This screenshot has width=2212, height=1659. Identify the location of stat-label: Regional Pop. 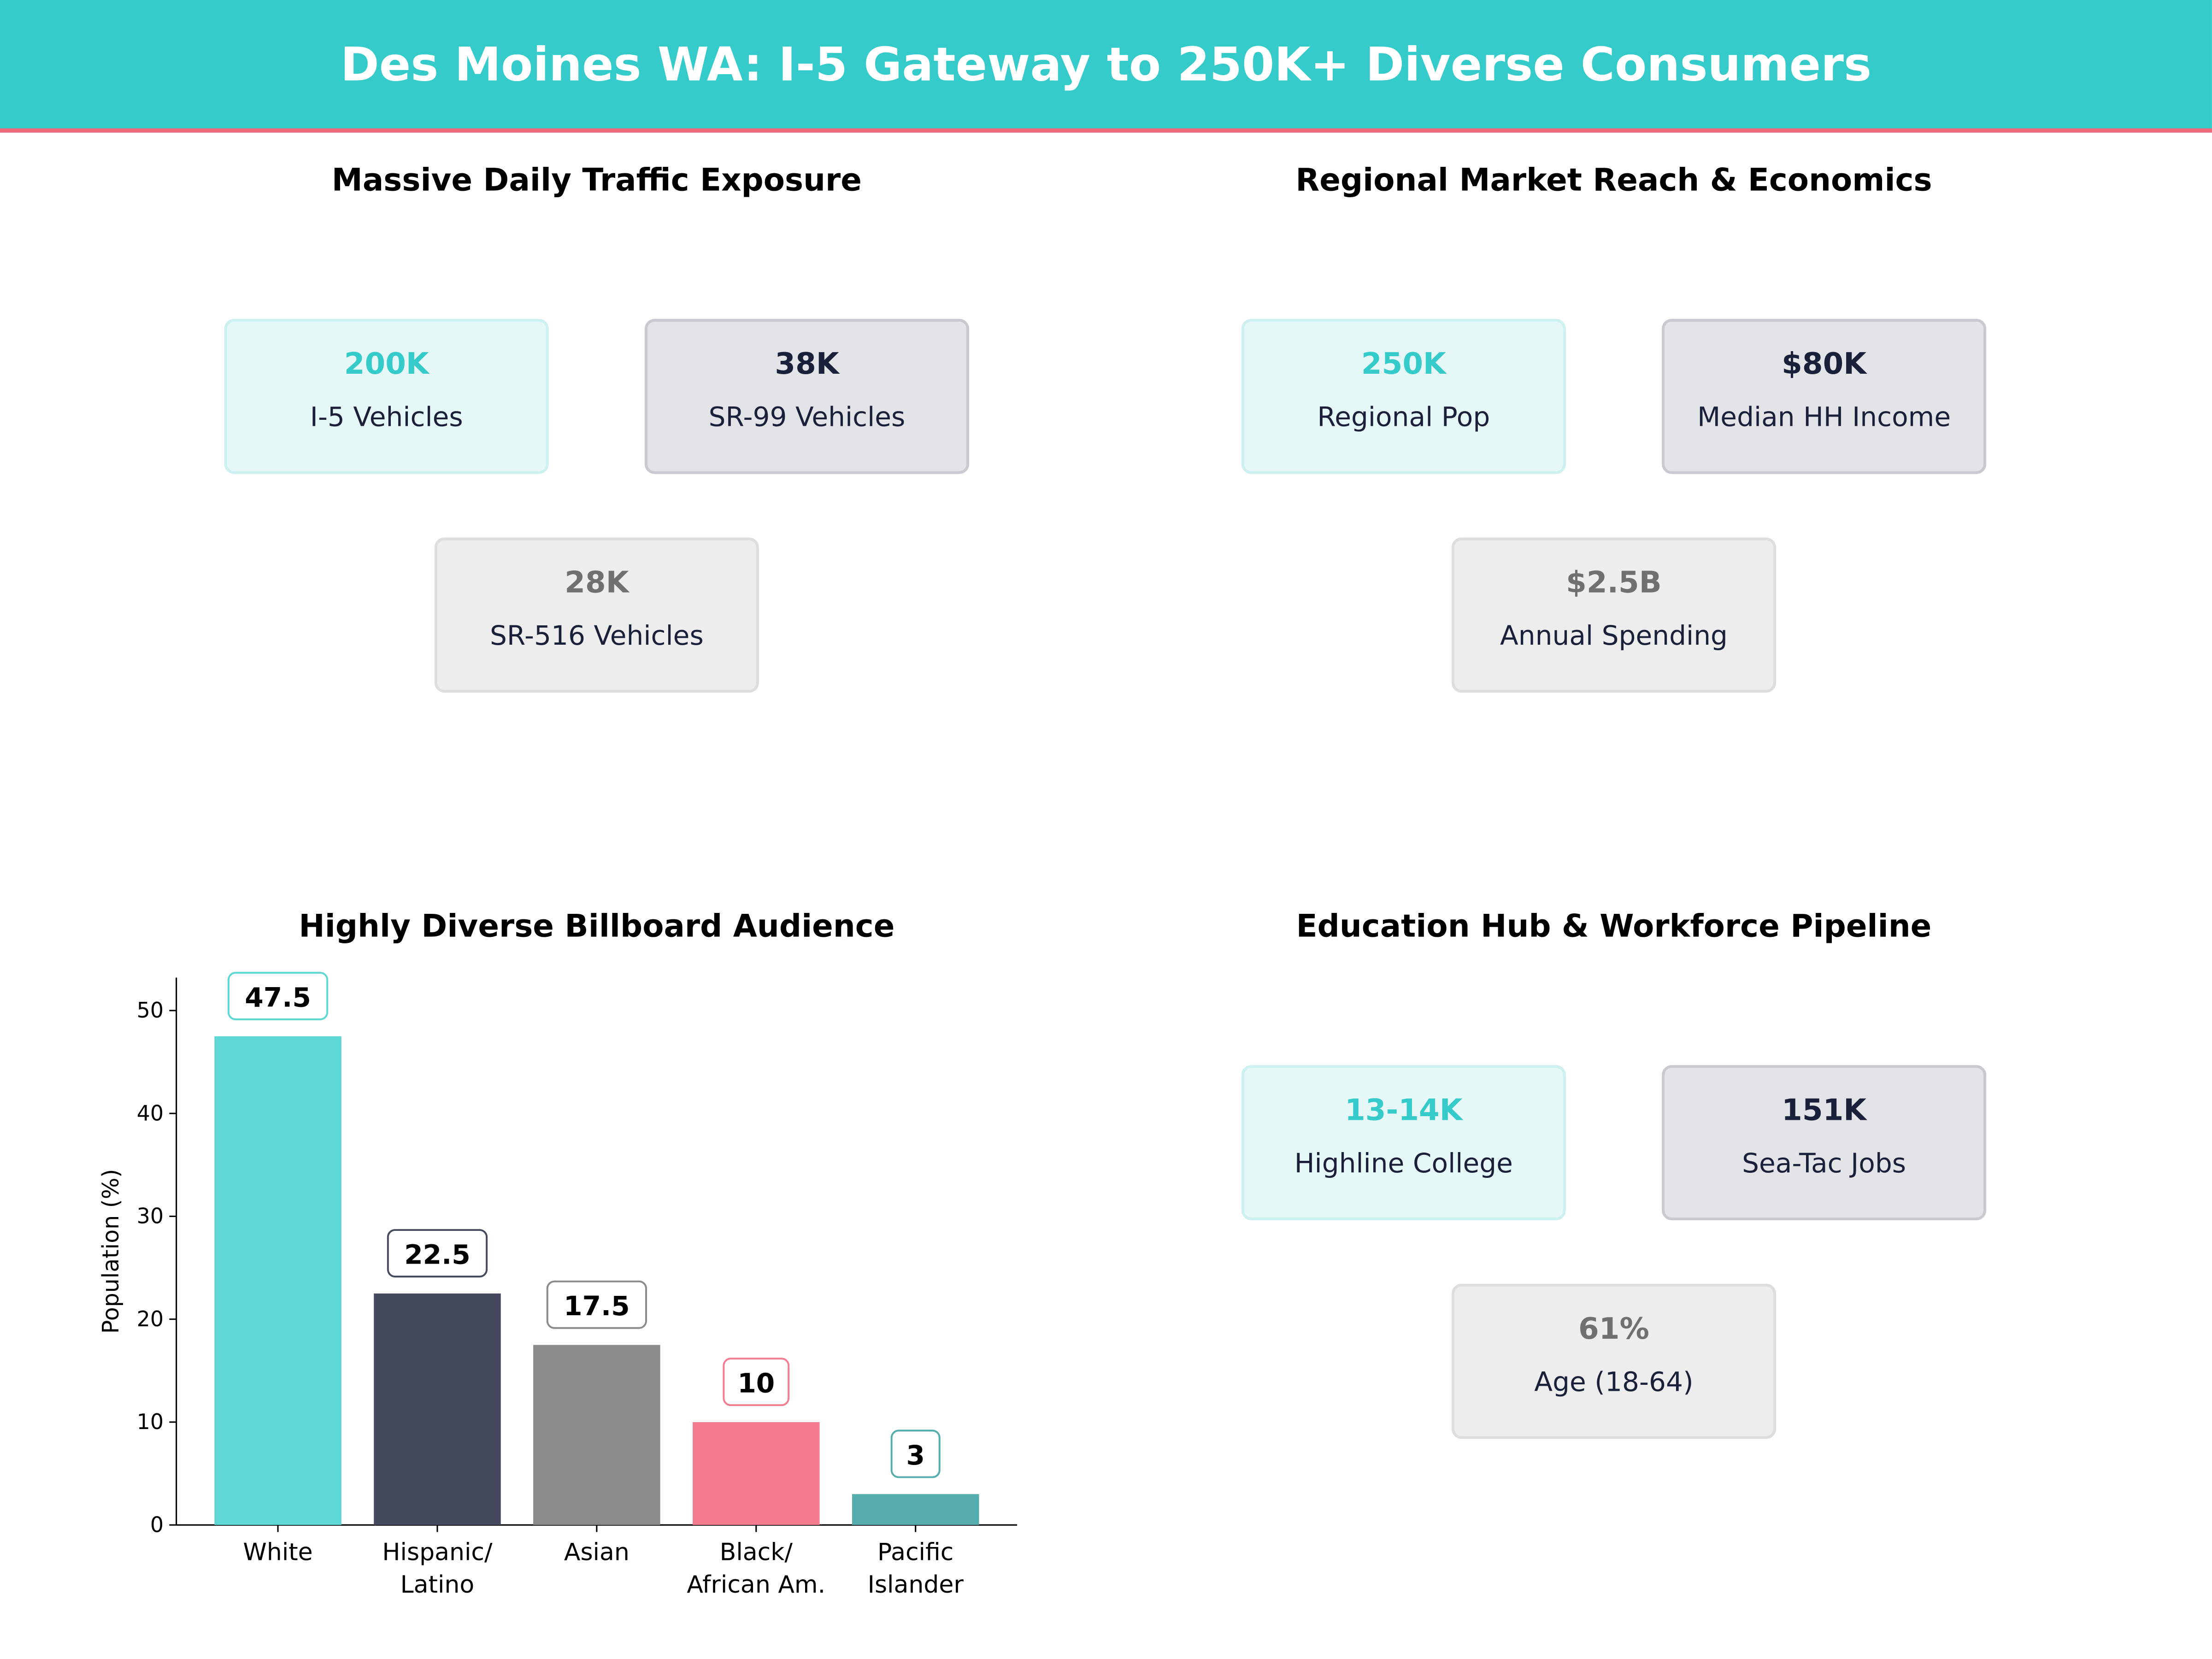
(1403, 417).